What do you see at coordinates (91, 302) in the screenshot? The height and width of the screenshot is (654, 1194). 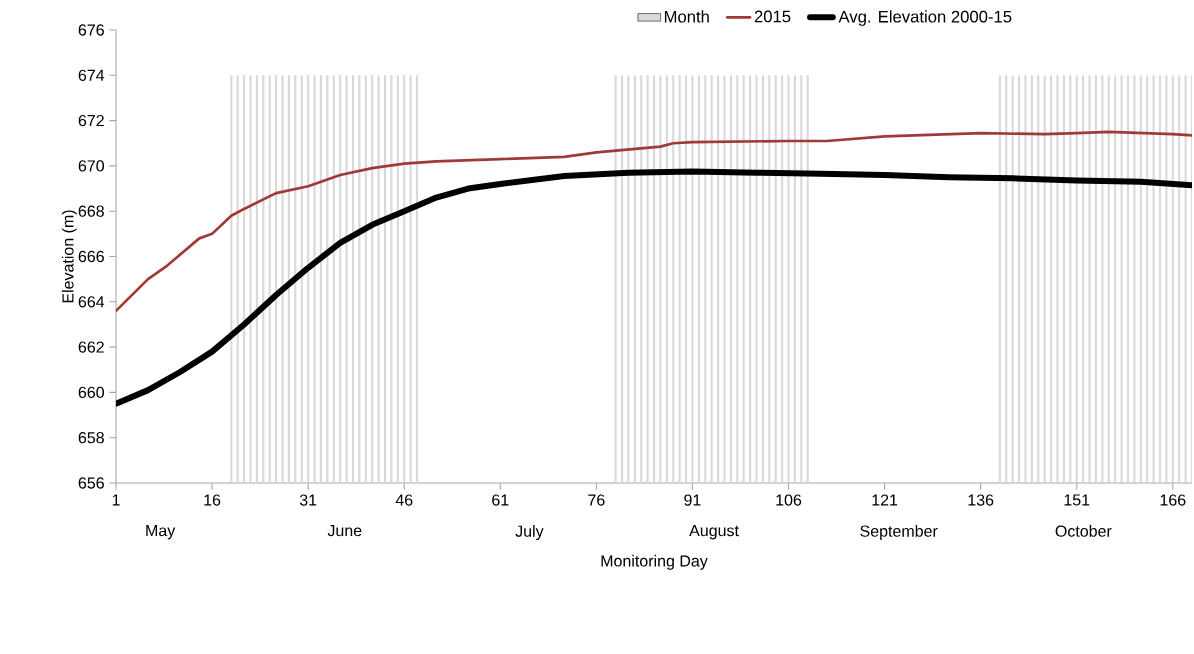 I see `y-tick-label: 664` at bounding box center [91, 302].